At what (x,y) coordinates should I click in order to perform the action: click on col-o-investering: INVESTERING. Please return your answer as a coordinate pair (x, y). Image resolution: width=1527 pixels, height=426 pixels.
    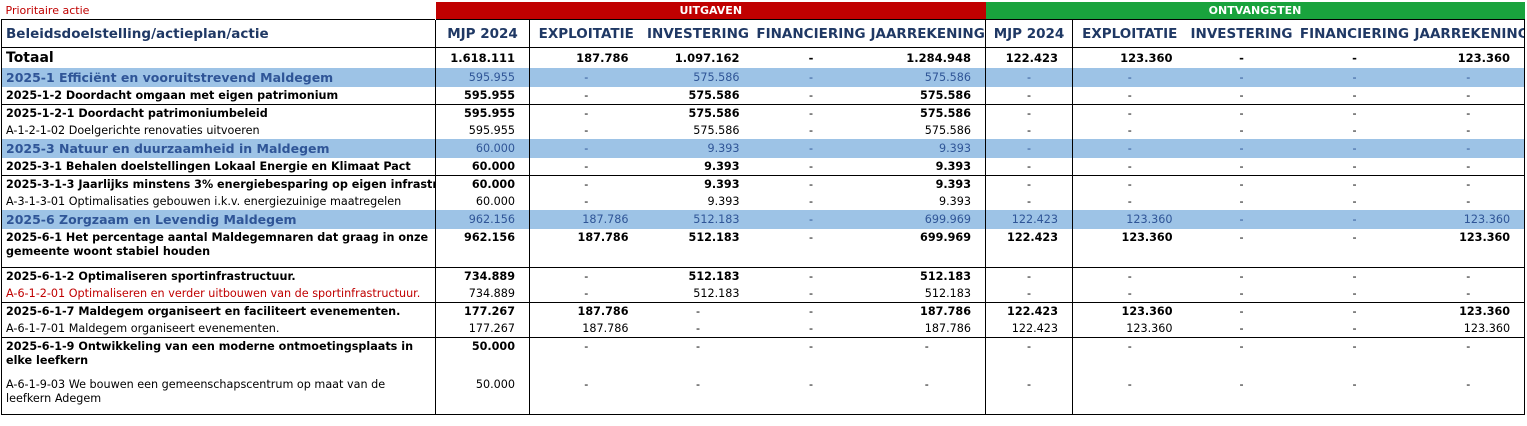
    Looking at the image, I should click on (1241, 33).